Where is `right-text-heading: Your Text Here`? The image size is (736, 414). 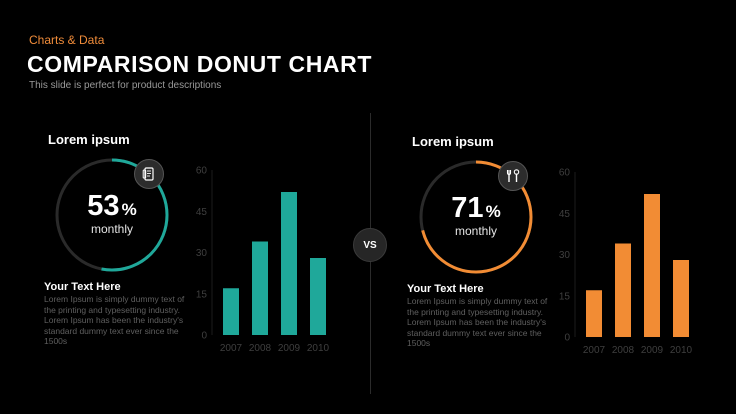 right-text-heading: Your Text Here is located at coordinates (445, 289).